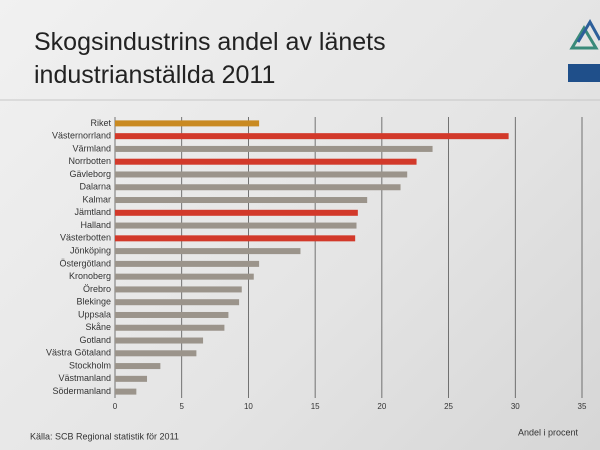  Describe the element at coordinates (584, 50) in the screenshot. I see `logo` at that location.